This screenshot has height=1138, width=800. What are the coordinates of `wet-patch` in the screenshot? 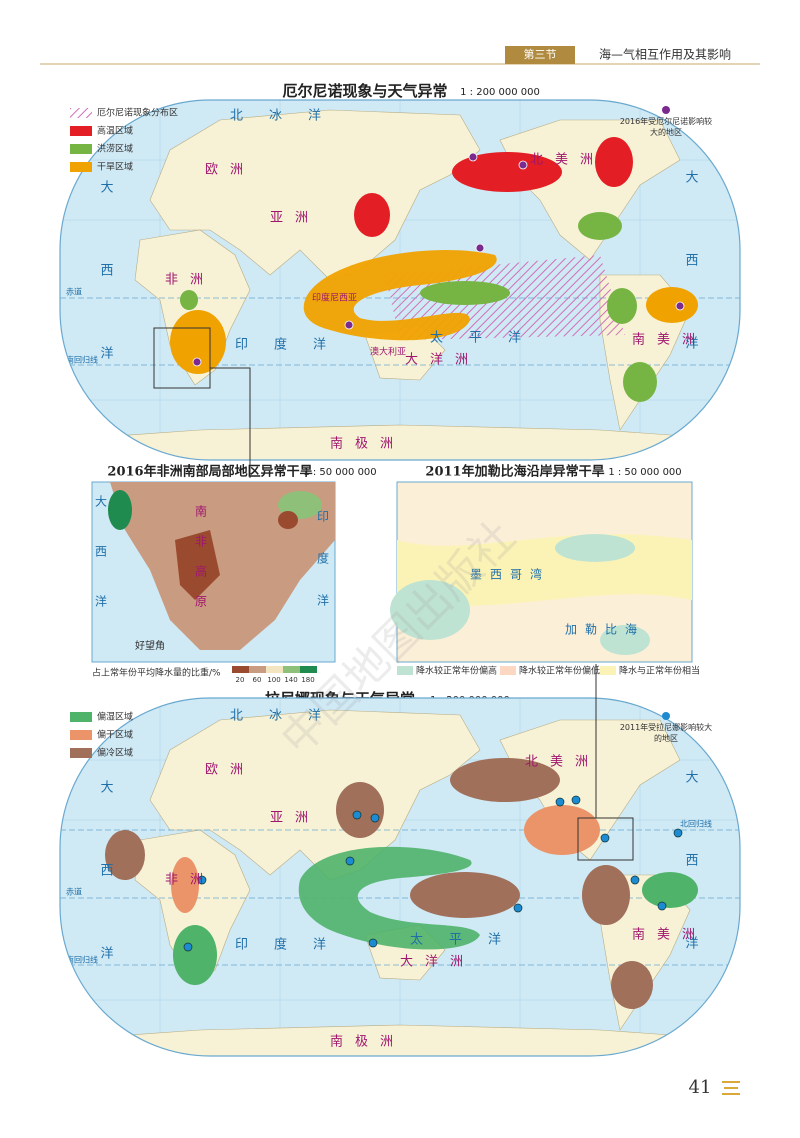 It's located at (120, 510).